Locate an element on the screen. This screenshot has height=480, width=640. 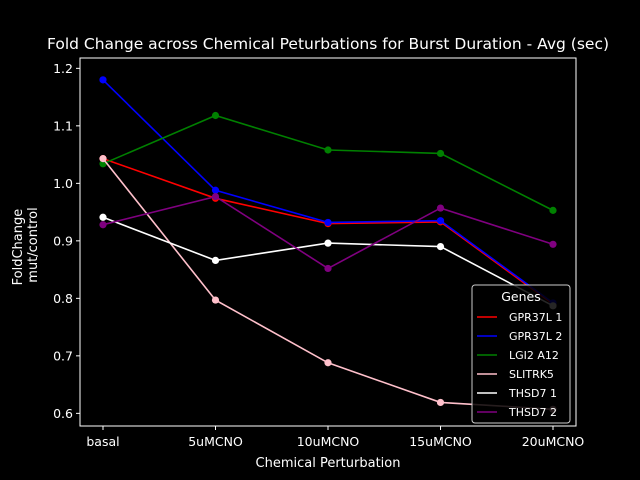
legend-title: Genes is located at coordinates (521, 296).